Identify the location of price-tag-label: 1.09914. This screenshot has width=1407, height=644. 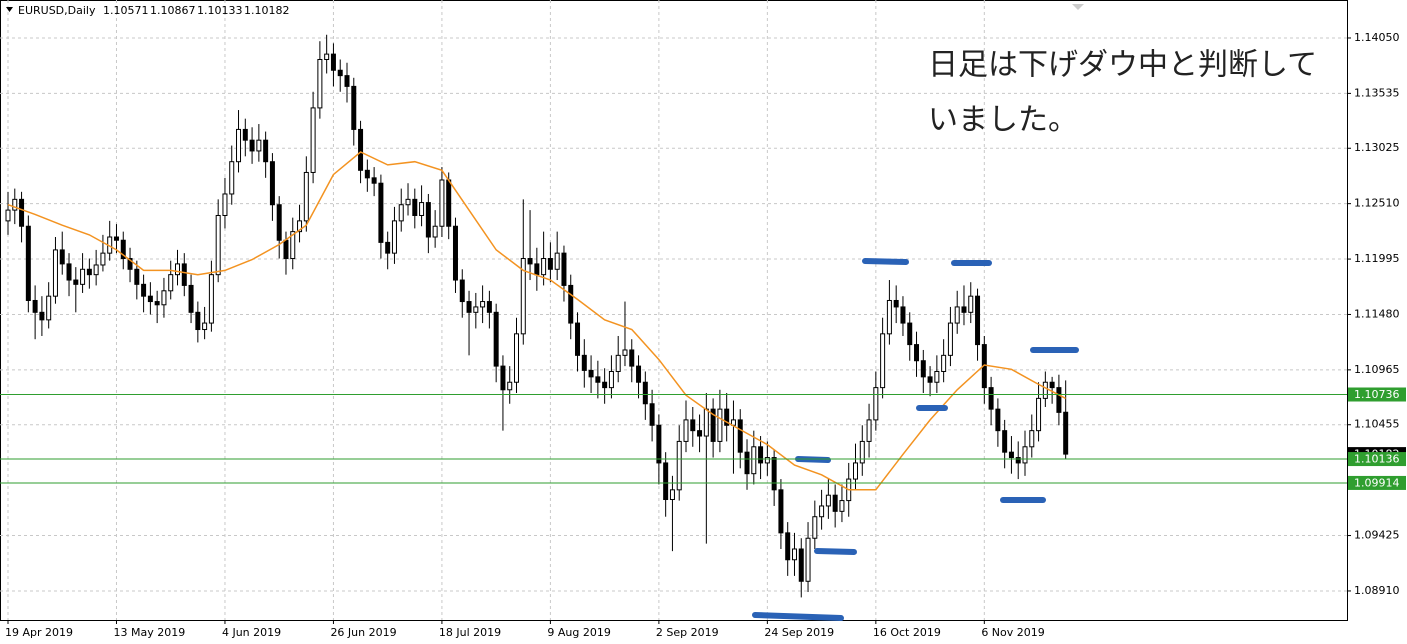
(1377, 482).